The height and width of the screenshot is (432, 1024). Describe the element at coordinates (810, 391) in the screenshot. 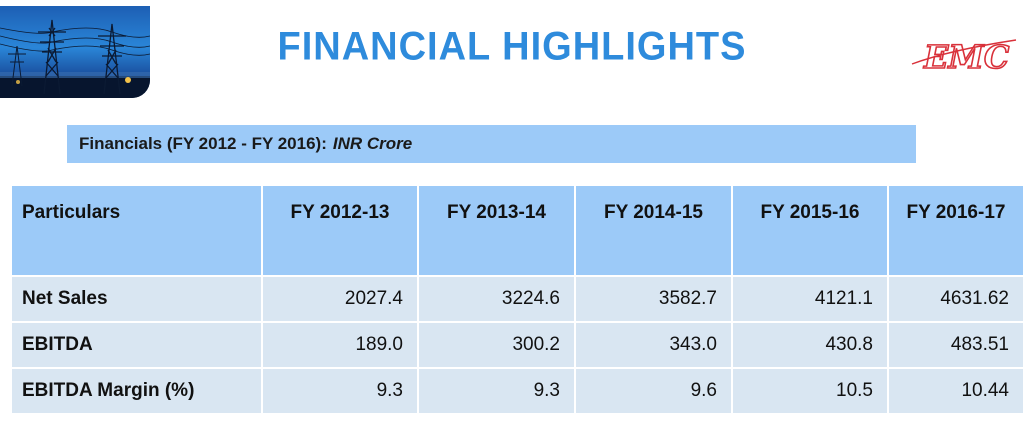

I see `table-cell: 10.5` at that location.